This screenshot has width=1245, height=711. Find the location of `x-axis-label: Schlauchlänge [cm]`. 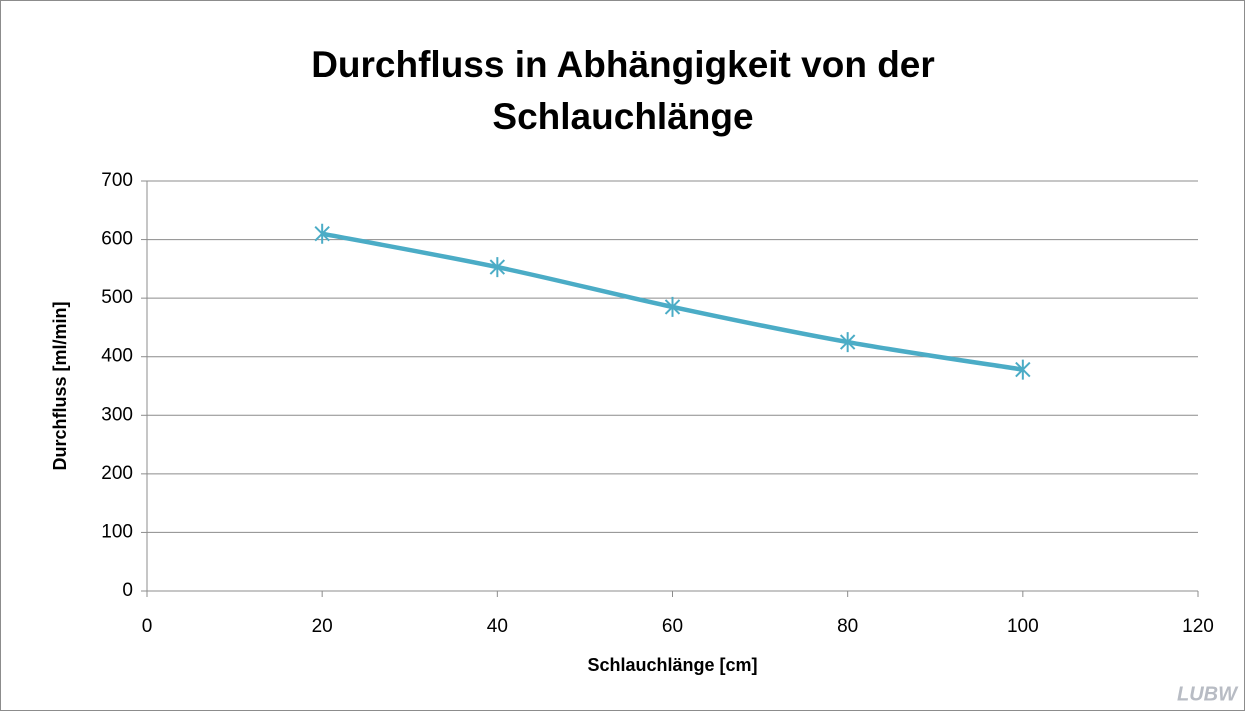

x-axis-label: Schlauchlänge [cm] is located at coordinates (672, 665).